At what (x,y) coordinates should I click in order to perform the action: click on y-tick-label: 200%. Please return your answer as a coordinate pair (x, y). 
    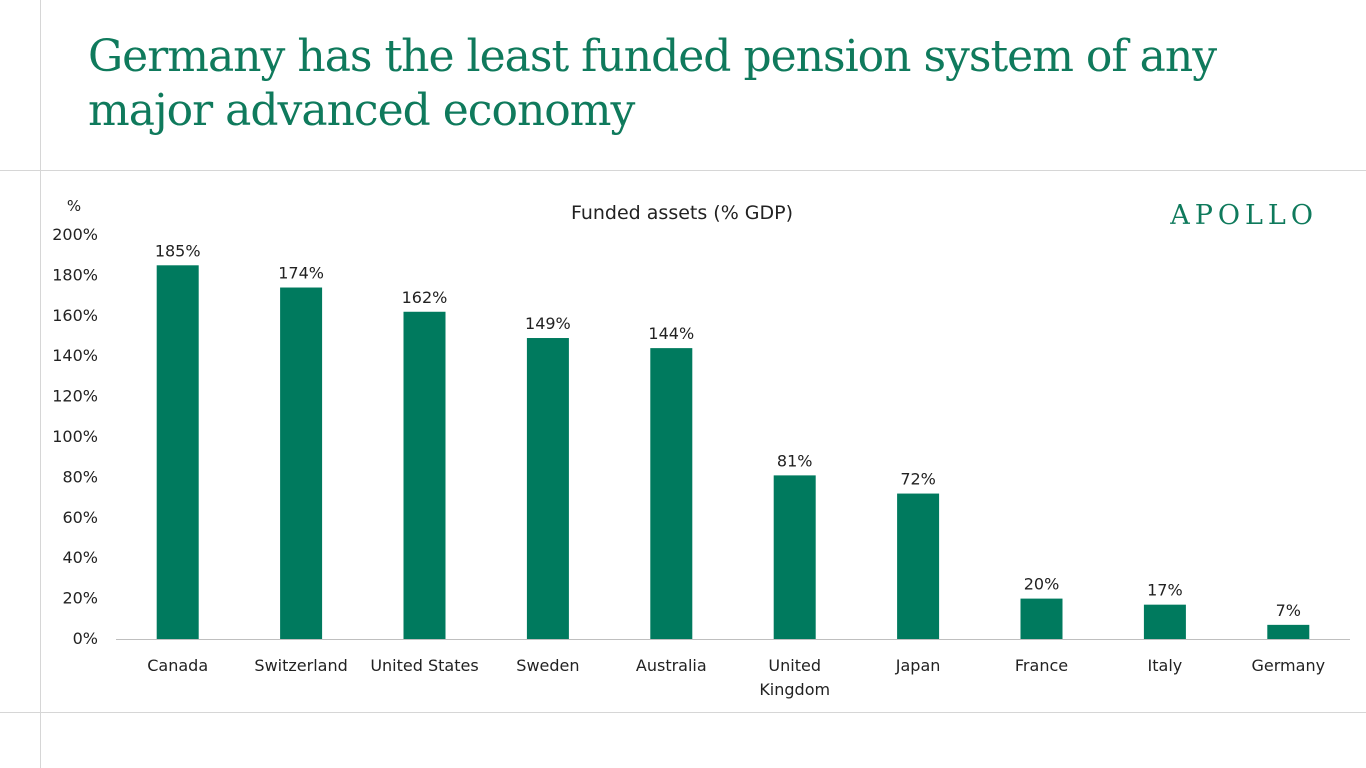
    Looking at the image, I should click on (75, 234).